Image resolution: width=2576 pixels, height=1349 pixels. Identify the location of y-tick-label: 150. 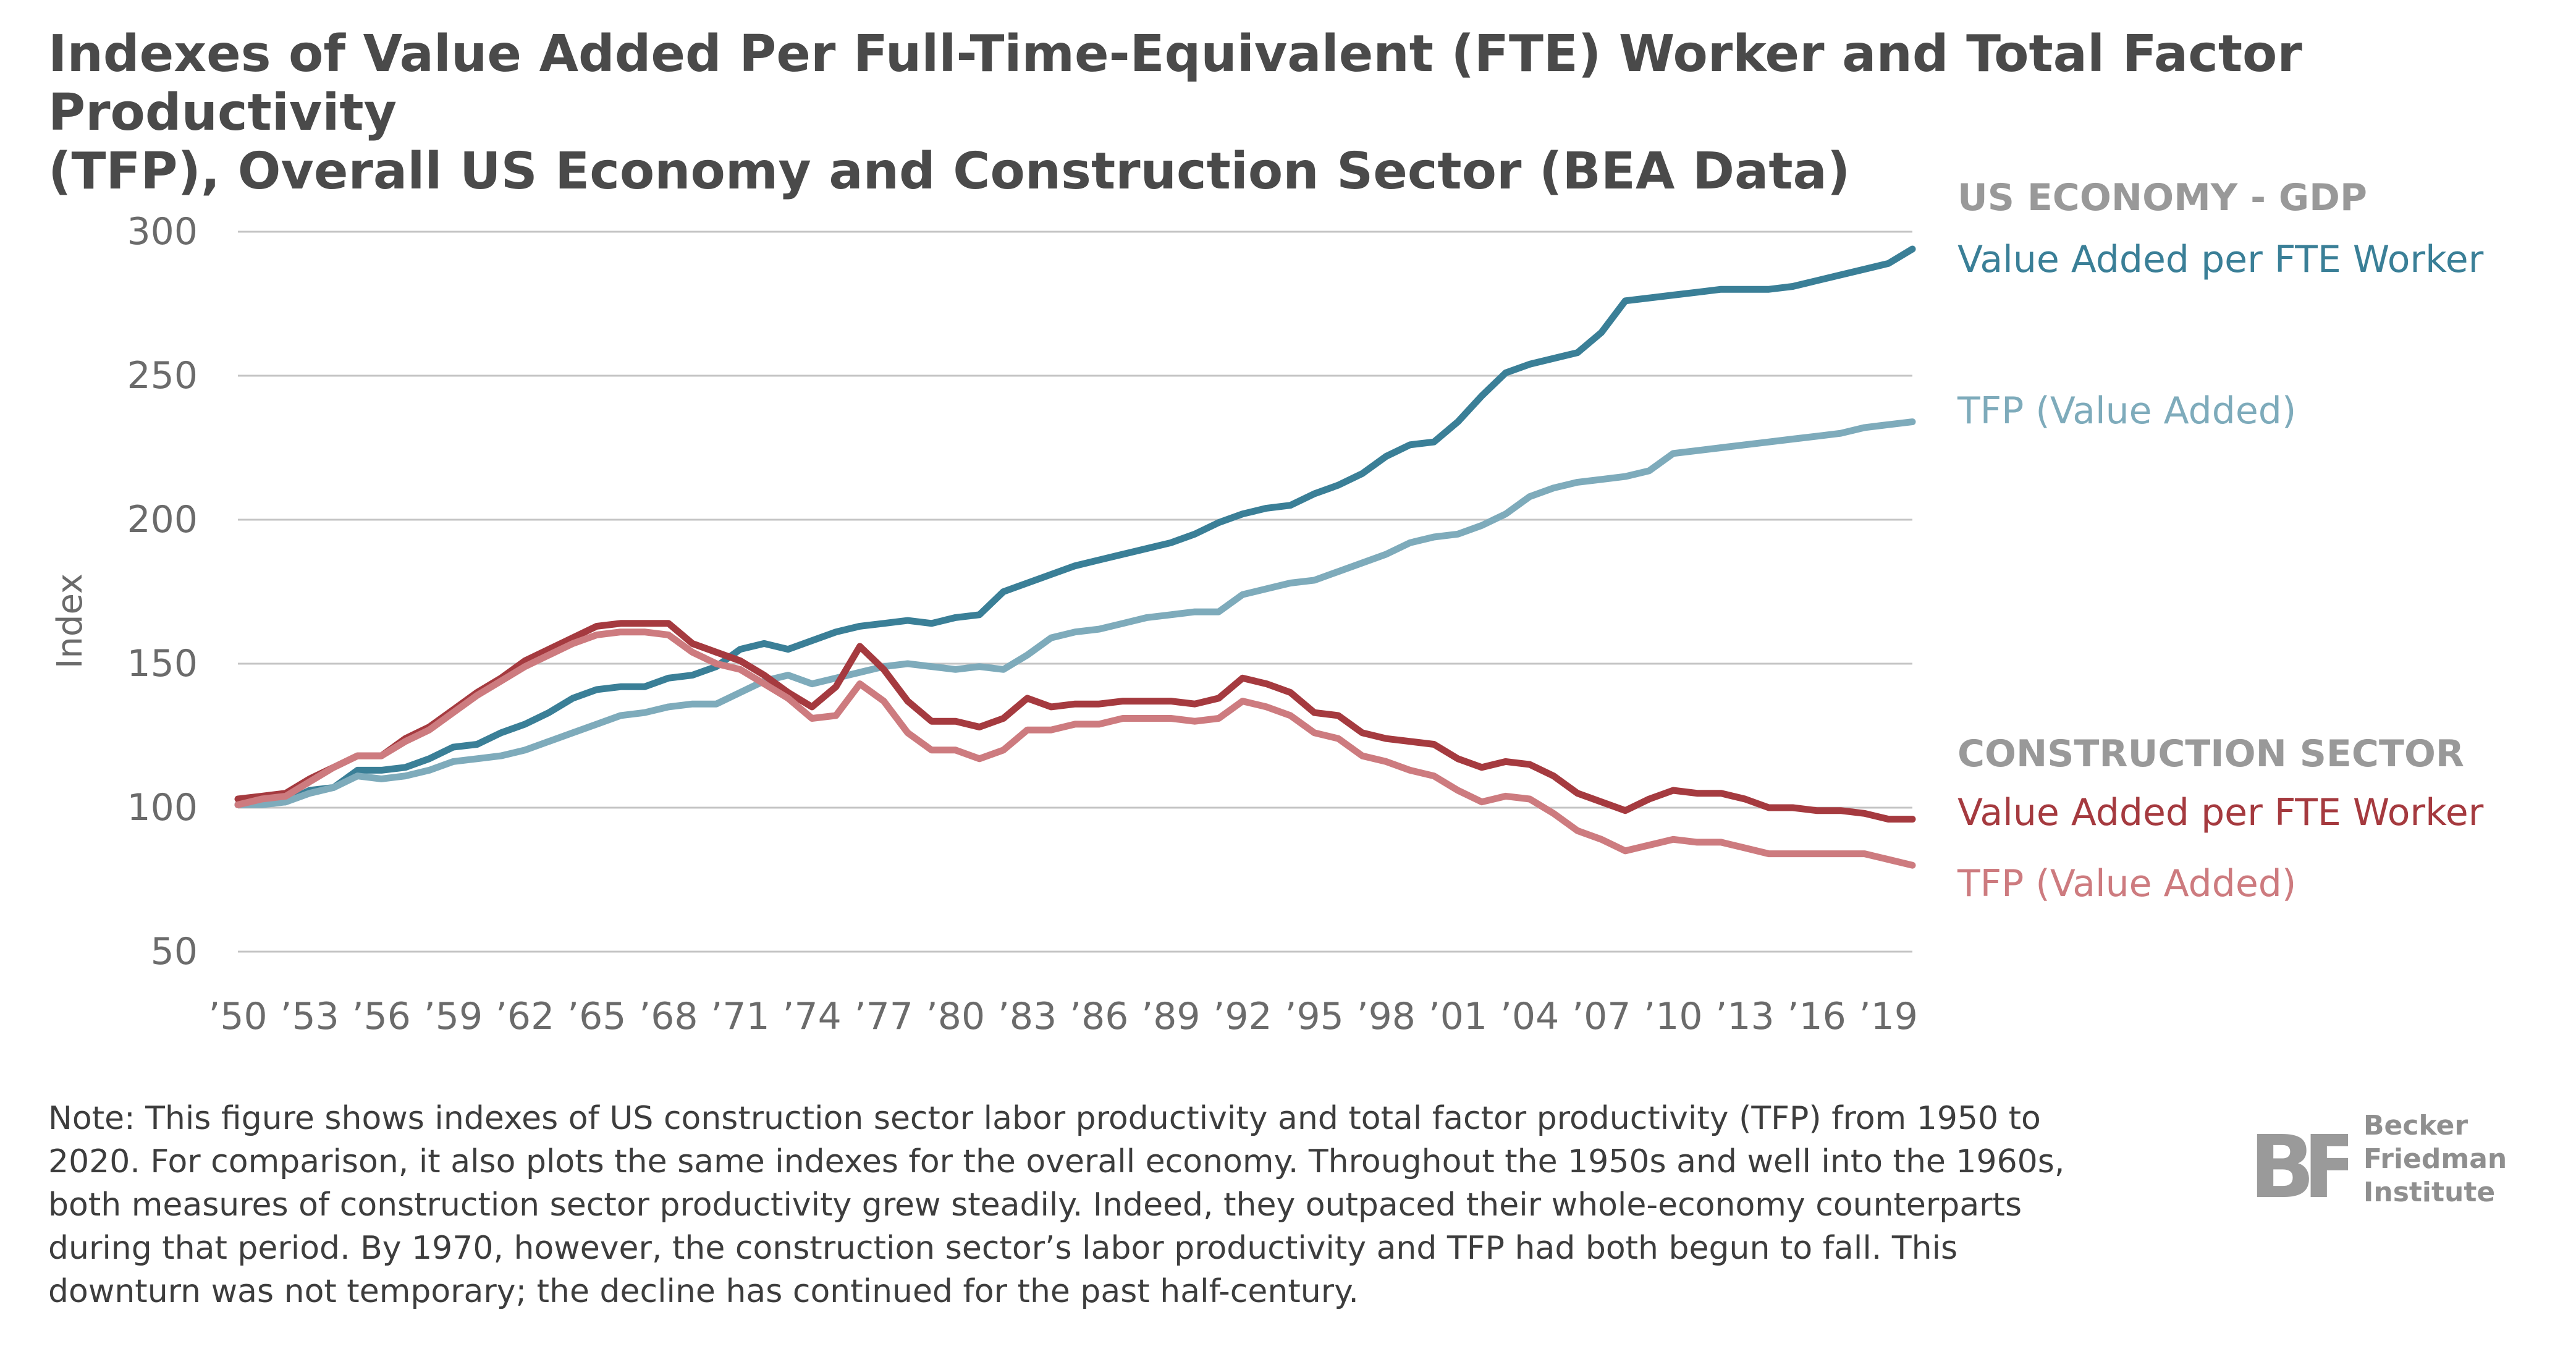
(162, 663).